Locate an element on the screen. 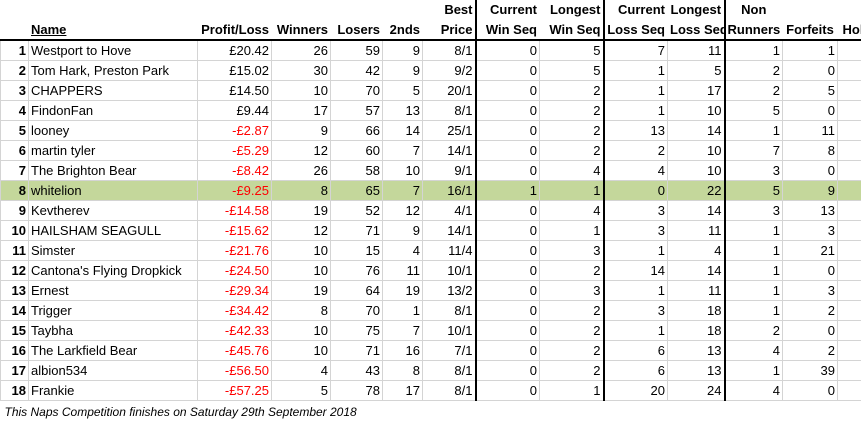  losers-cell: 52 is located at coordinates (356, 210).